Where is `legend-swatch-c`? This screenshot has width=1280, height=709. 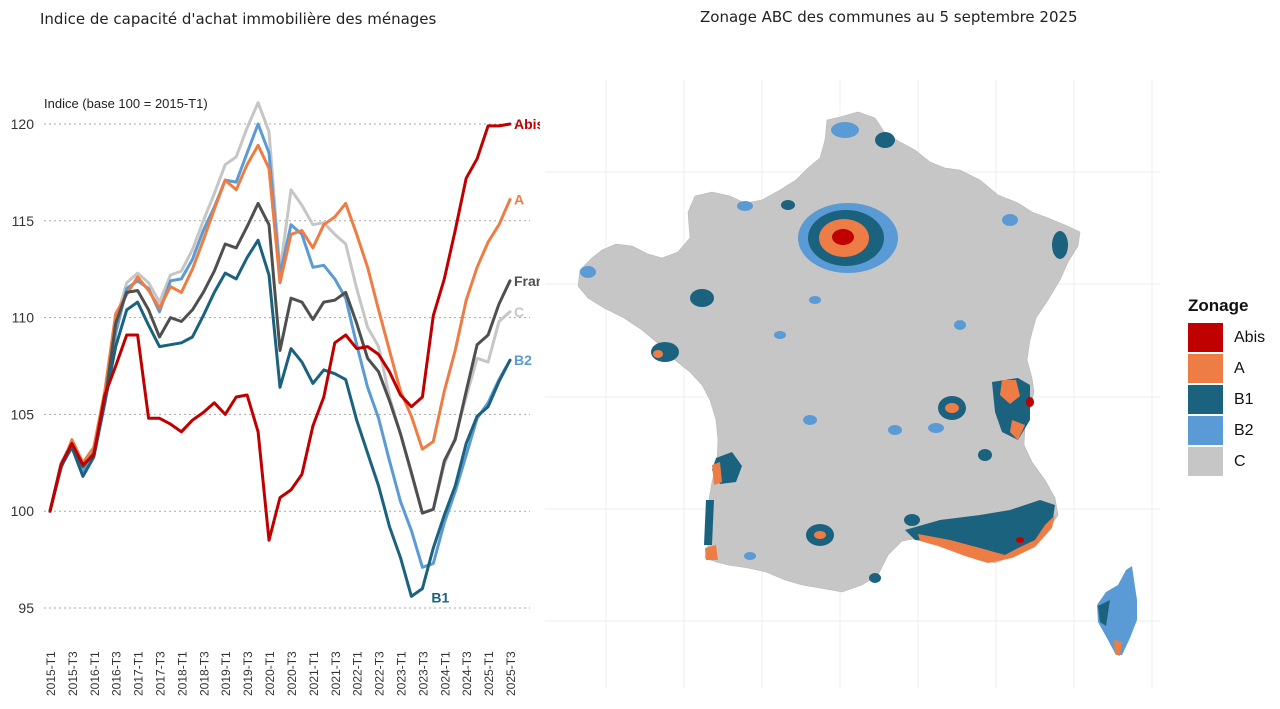 legend-swatch-c is located at coordinates (1205, 461).